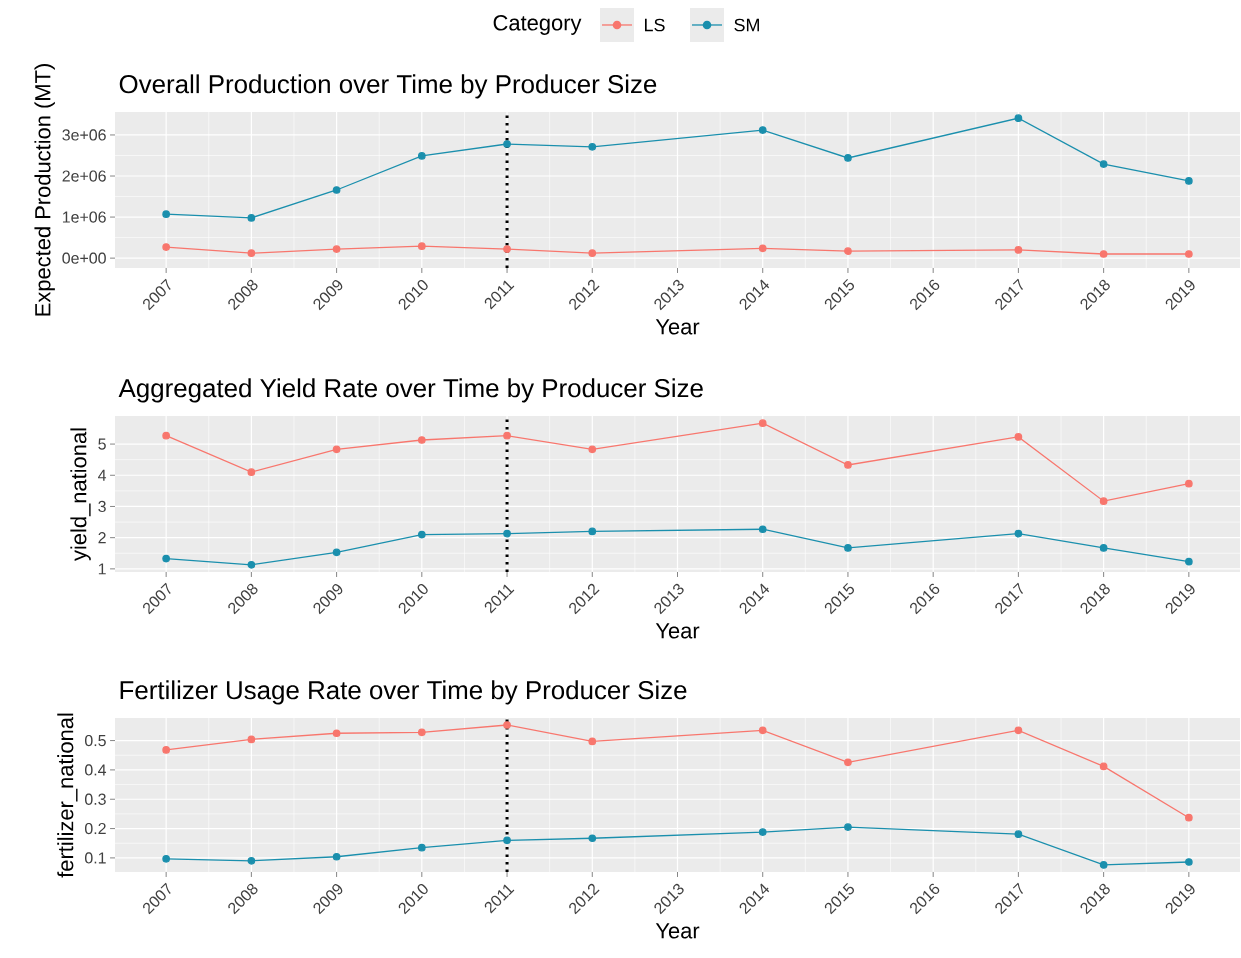 The height and width of the screenshot is (958, 1241). Describe the element at coordinates (84, 176) in the screenshot. I see `y-tick-label: 2e+06` at that location.